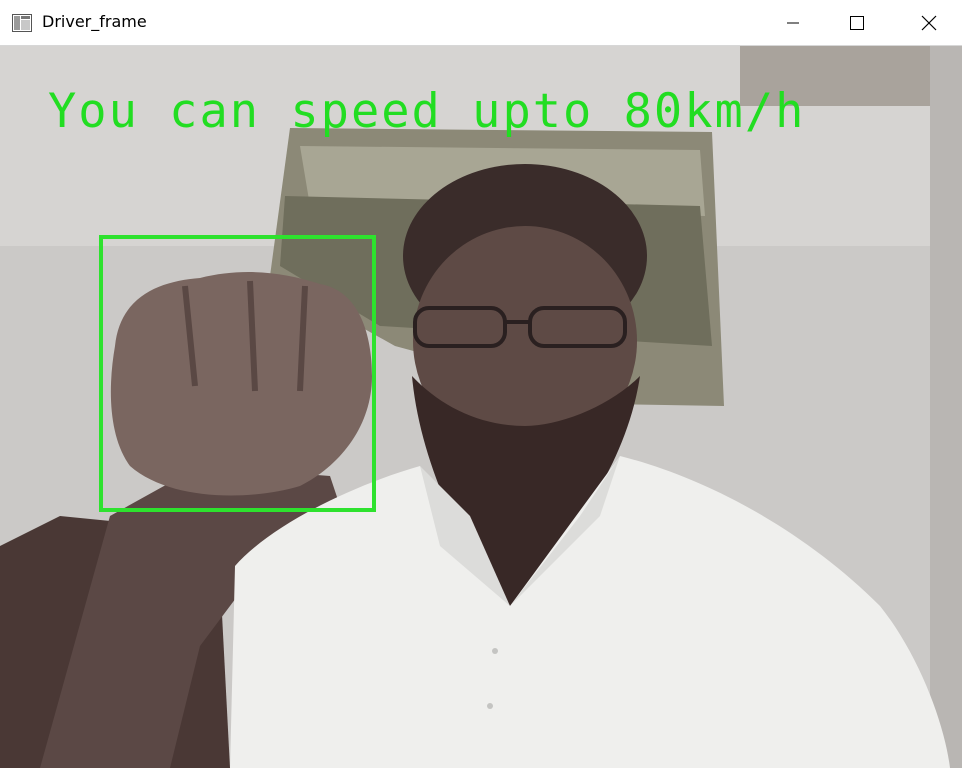  Describe the element at coordinates (94, 21) in the screenshot. I see `window-title: Driver_frame` at that location.